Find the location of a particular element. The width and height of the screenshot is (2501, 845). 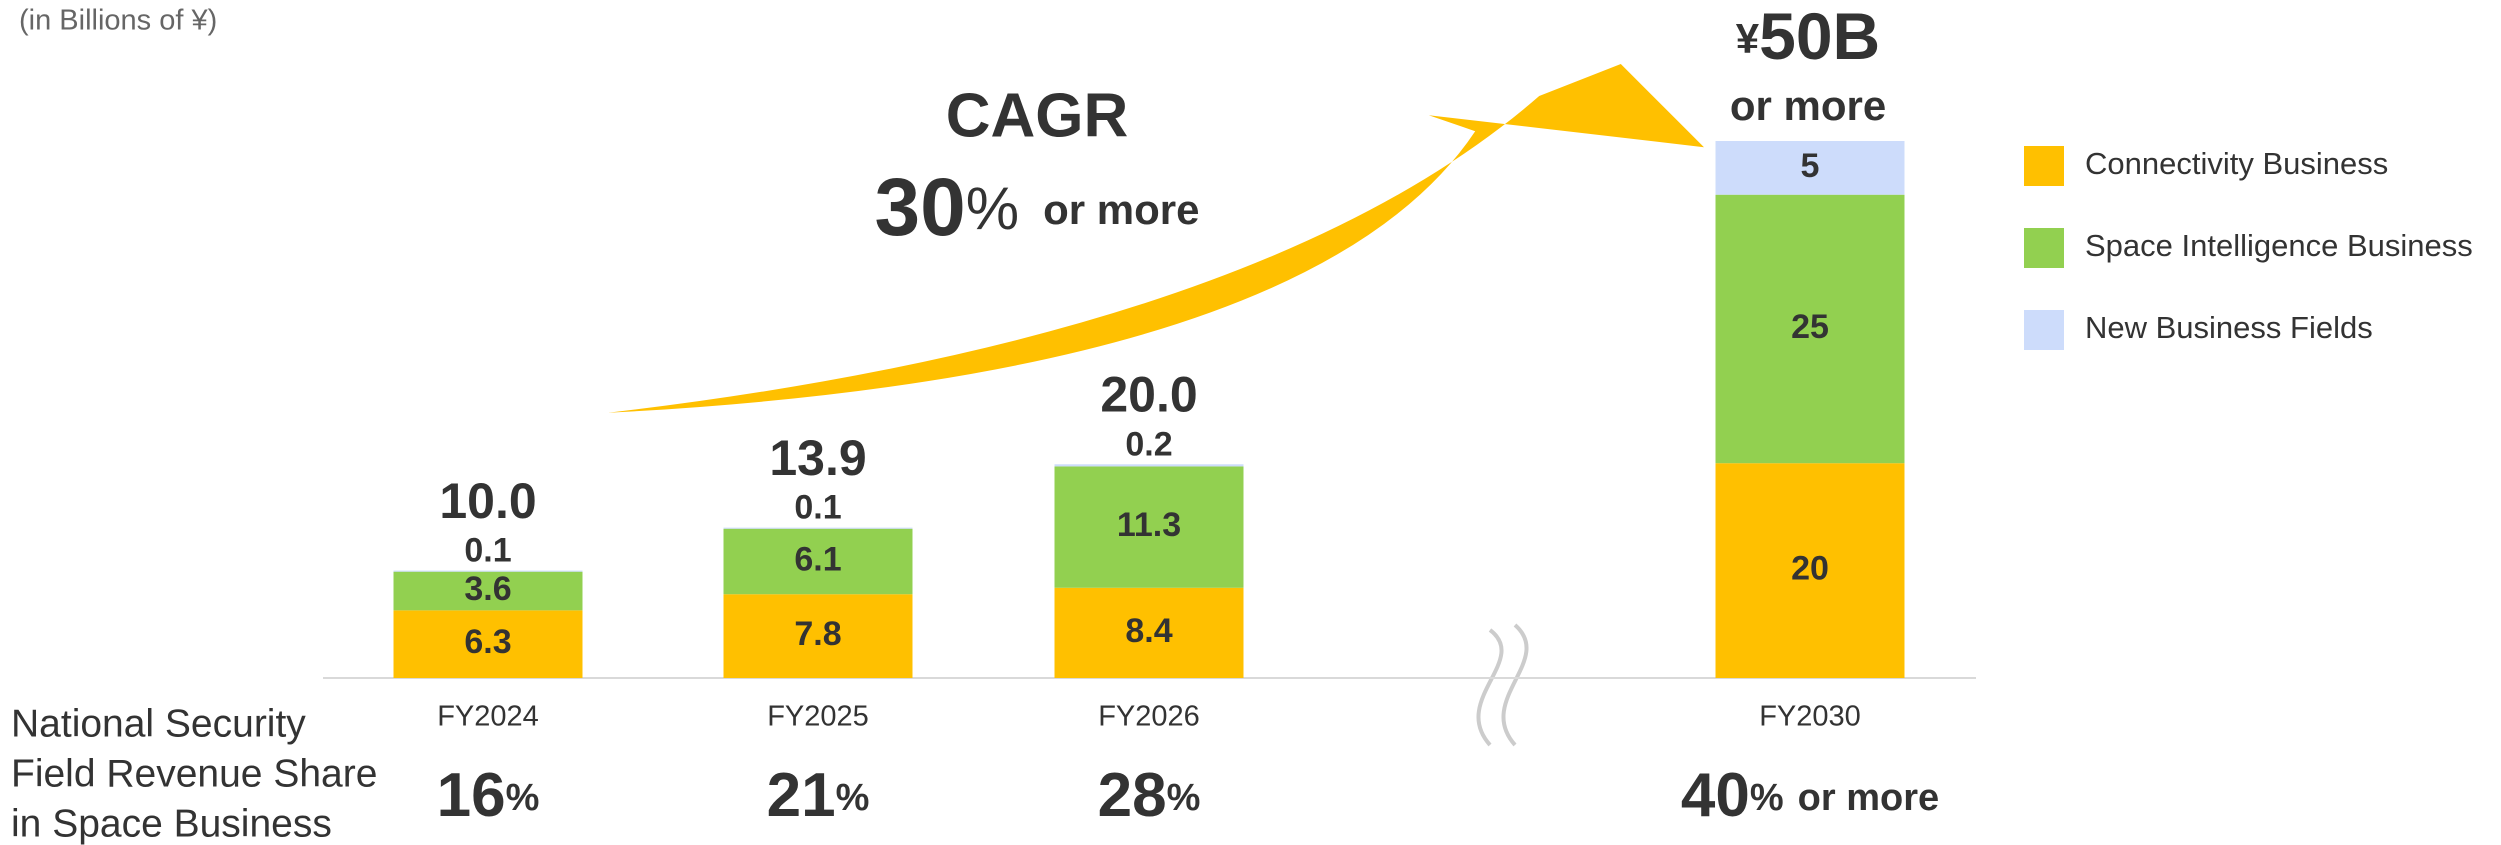

x-tick-label: FY2025 is located at coordinates (818, 717).